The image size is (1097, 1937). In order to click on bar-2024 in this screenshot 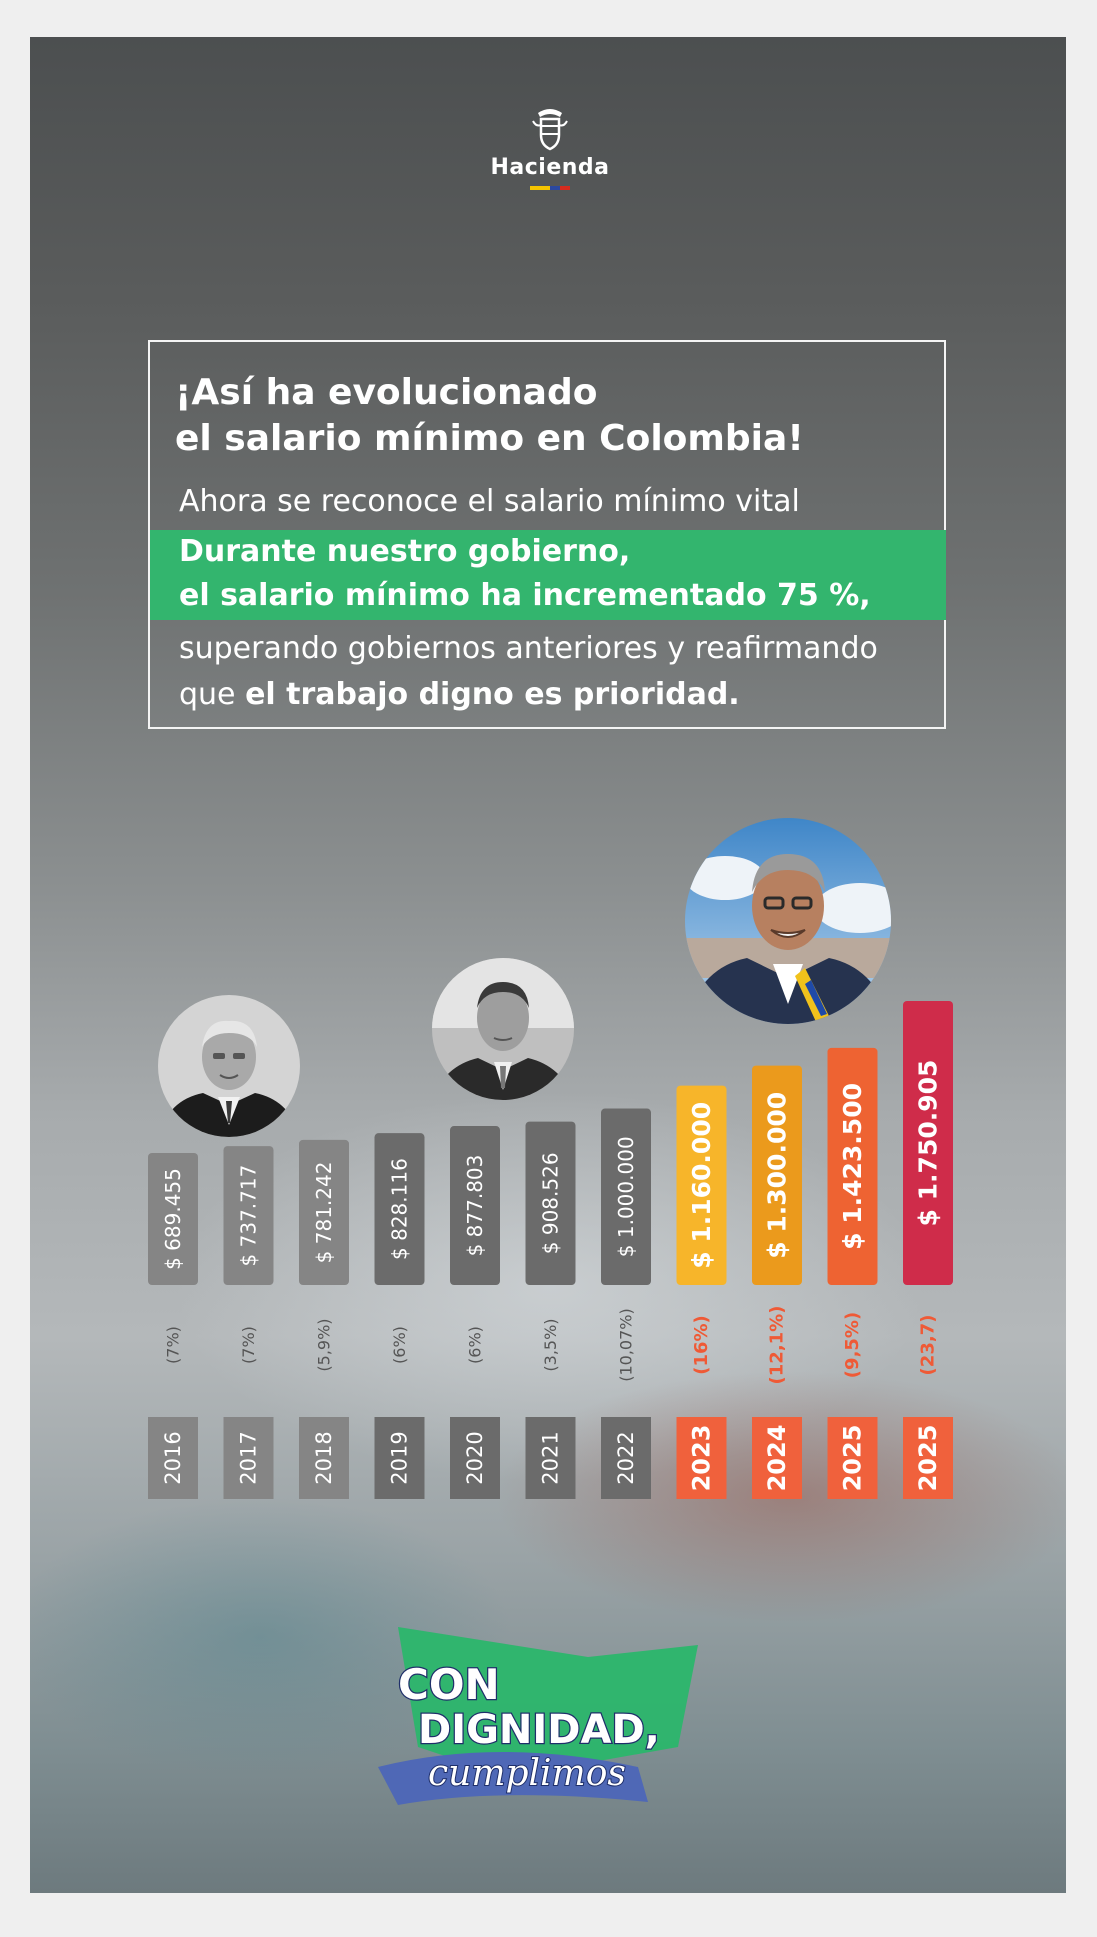, I will do `click(777, 1175)`.